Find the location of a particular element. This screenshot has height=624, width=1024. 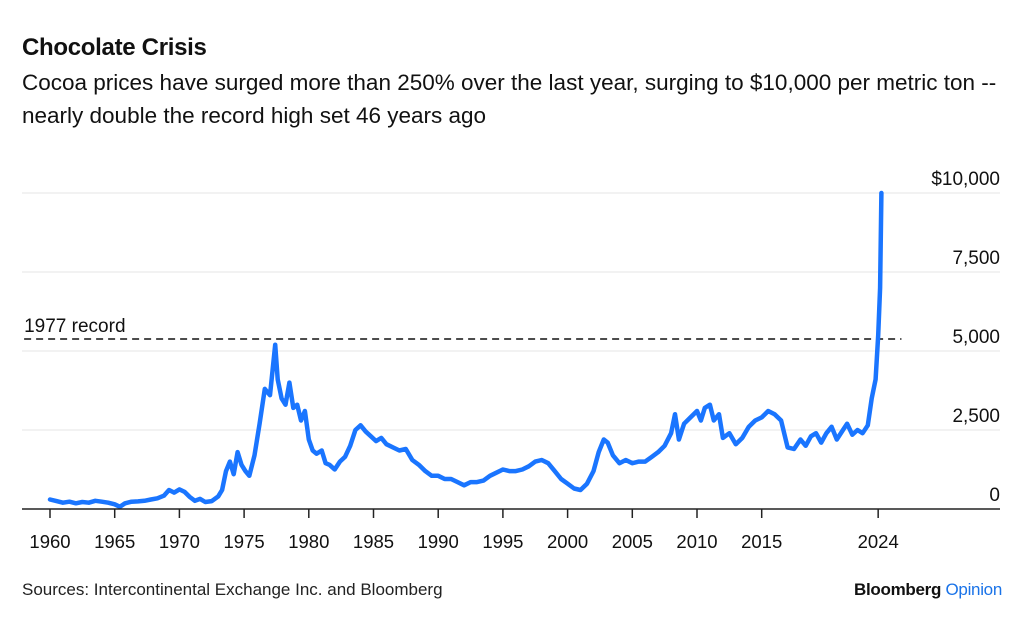

x-tick-label: 1965 is located at coordinates (114, 541).